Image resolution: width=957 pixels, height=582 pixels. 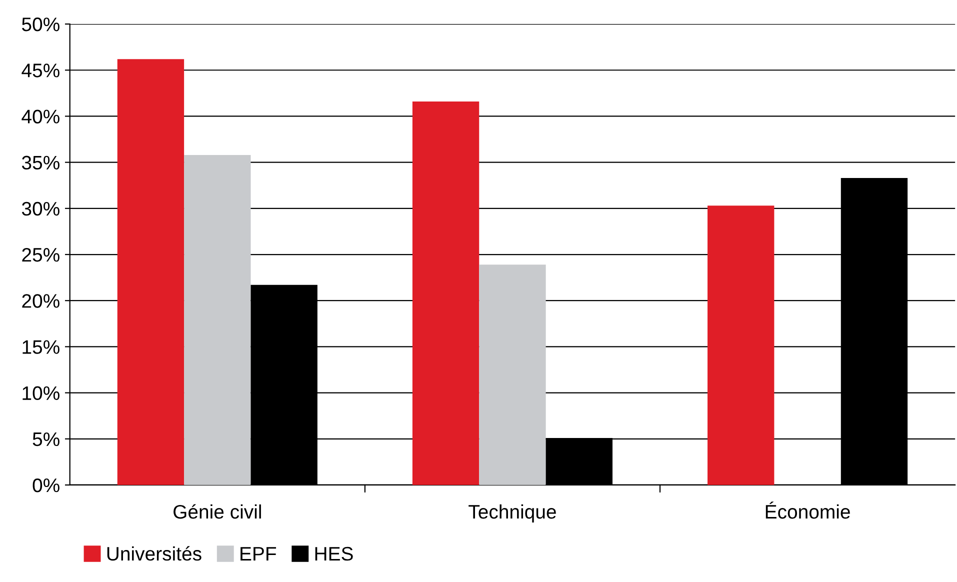 I want to click on y-tick-label: 40%, so click(x=41, y=117).